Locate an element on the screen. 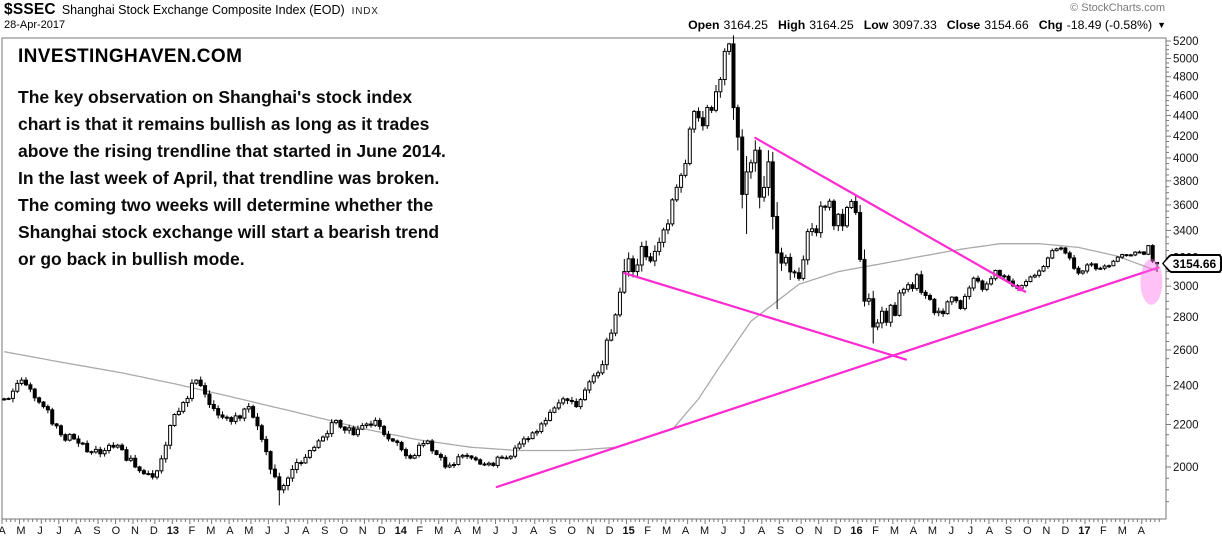 This screenshot has width=1222, height=542. triangle-upper-trendline is located at coordinates (890, 214).